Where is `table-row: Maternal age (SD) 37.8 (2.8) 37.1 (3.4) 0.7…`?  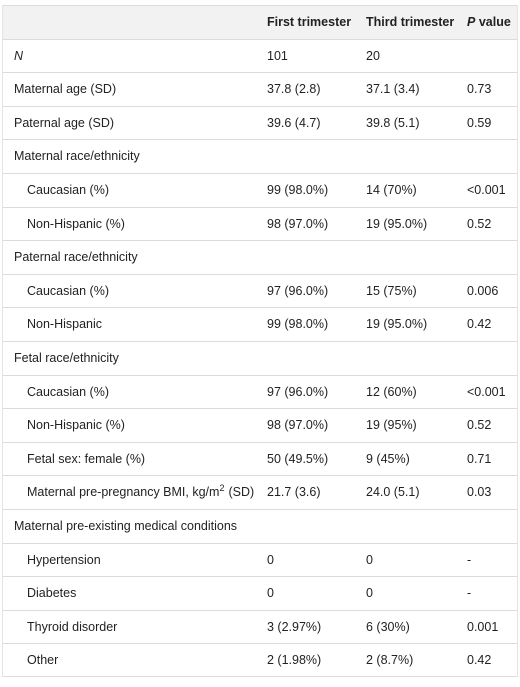 table-row: Maternal age (SD) 37.8 (2.8) 37.1 (3.4) 0.7… is located at coordinates (260, 89).